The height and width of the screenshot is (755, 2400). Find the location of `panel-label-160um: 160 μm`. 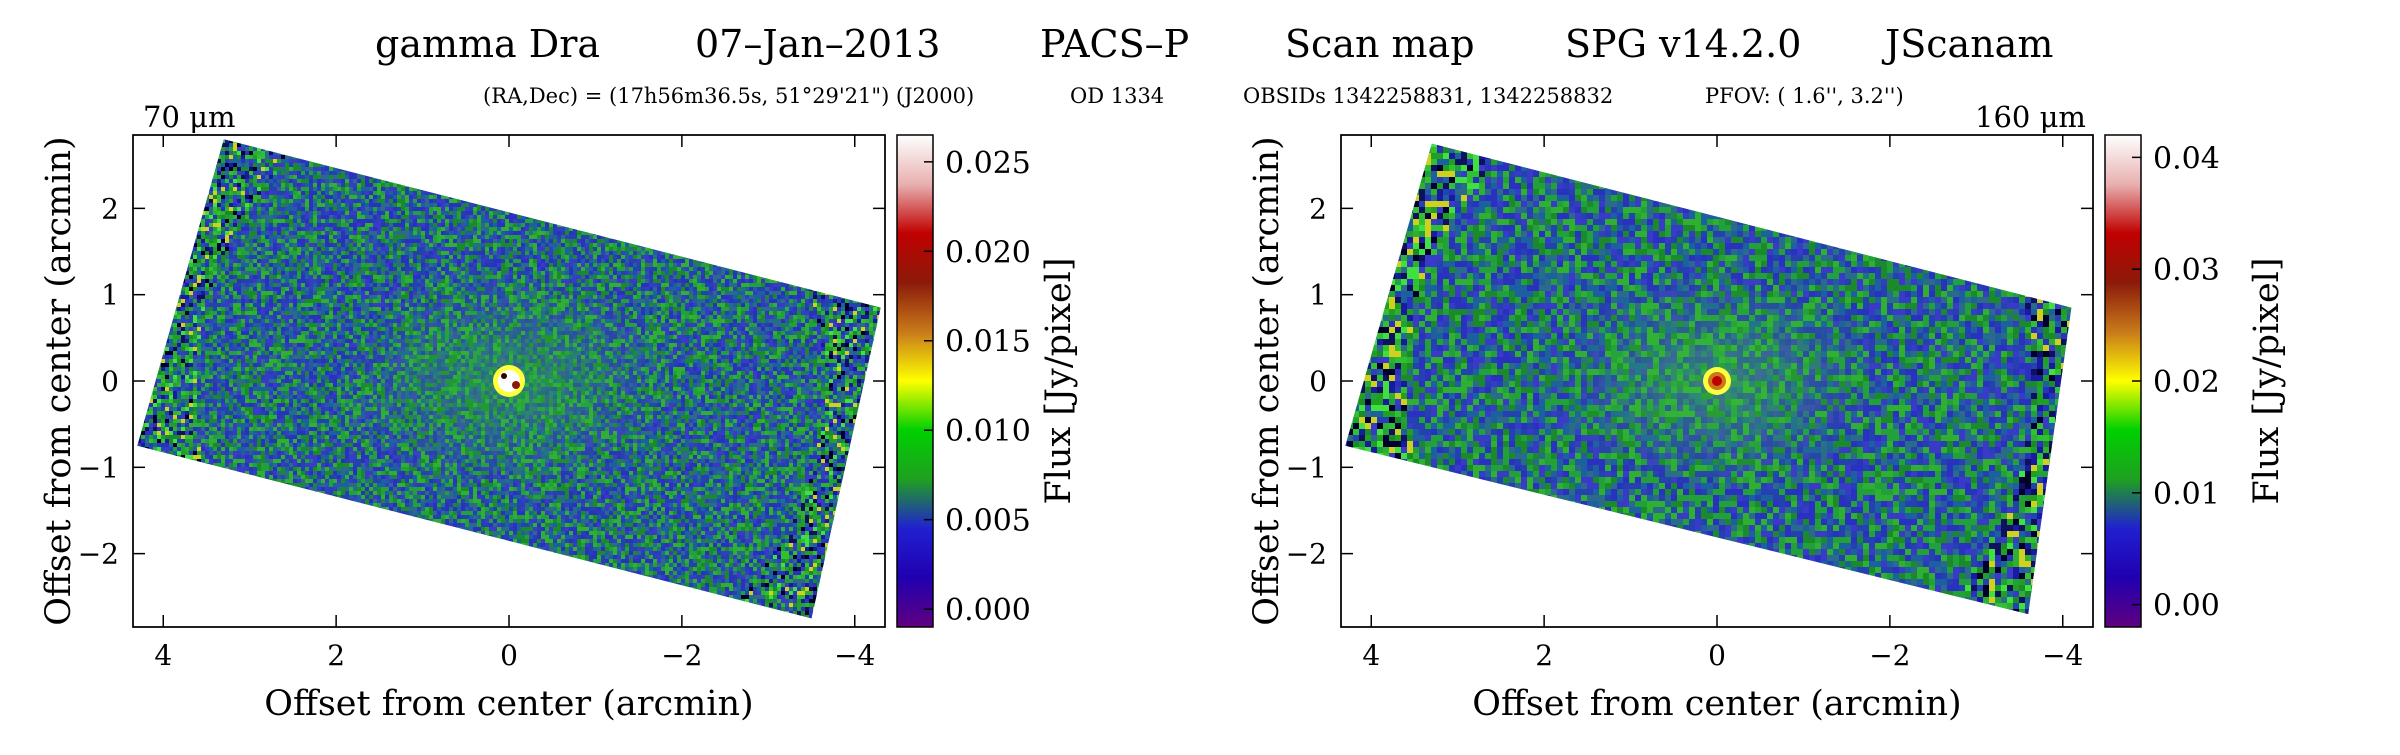

panel-label-160um: 160 μm is located at coordinates (2030, 117).